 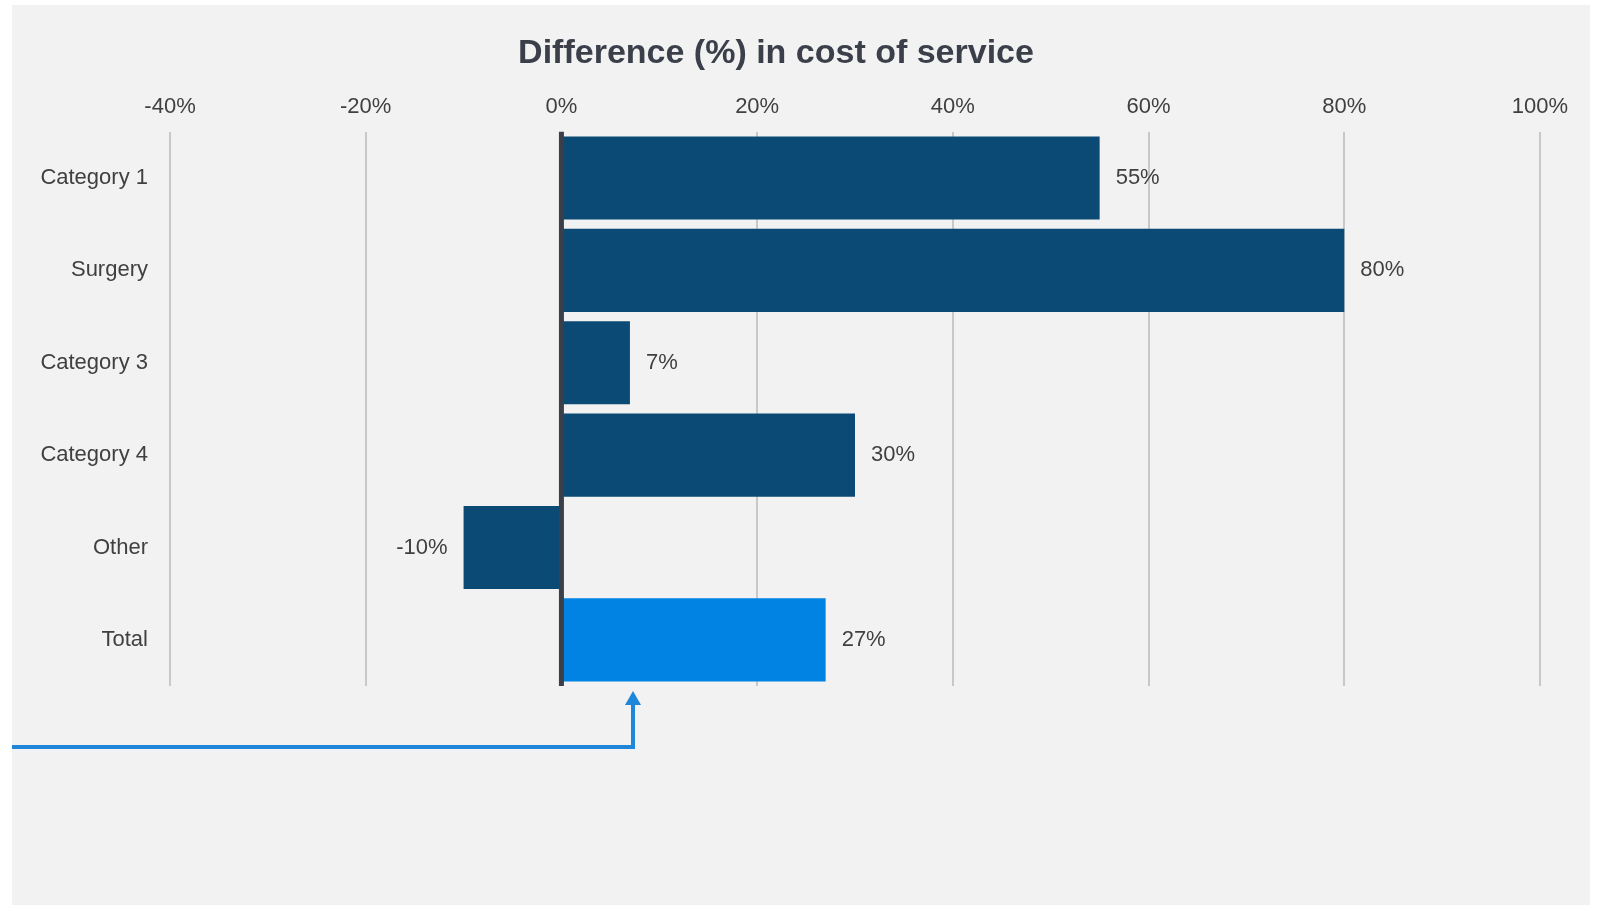 I want to click on x-tick-label: -40%, so click(x=170, y=105).